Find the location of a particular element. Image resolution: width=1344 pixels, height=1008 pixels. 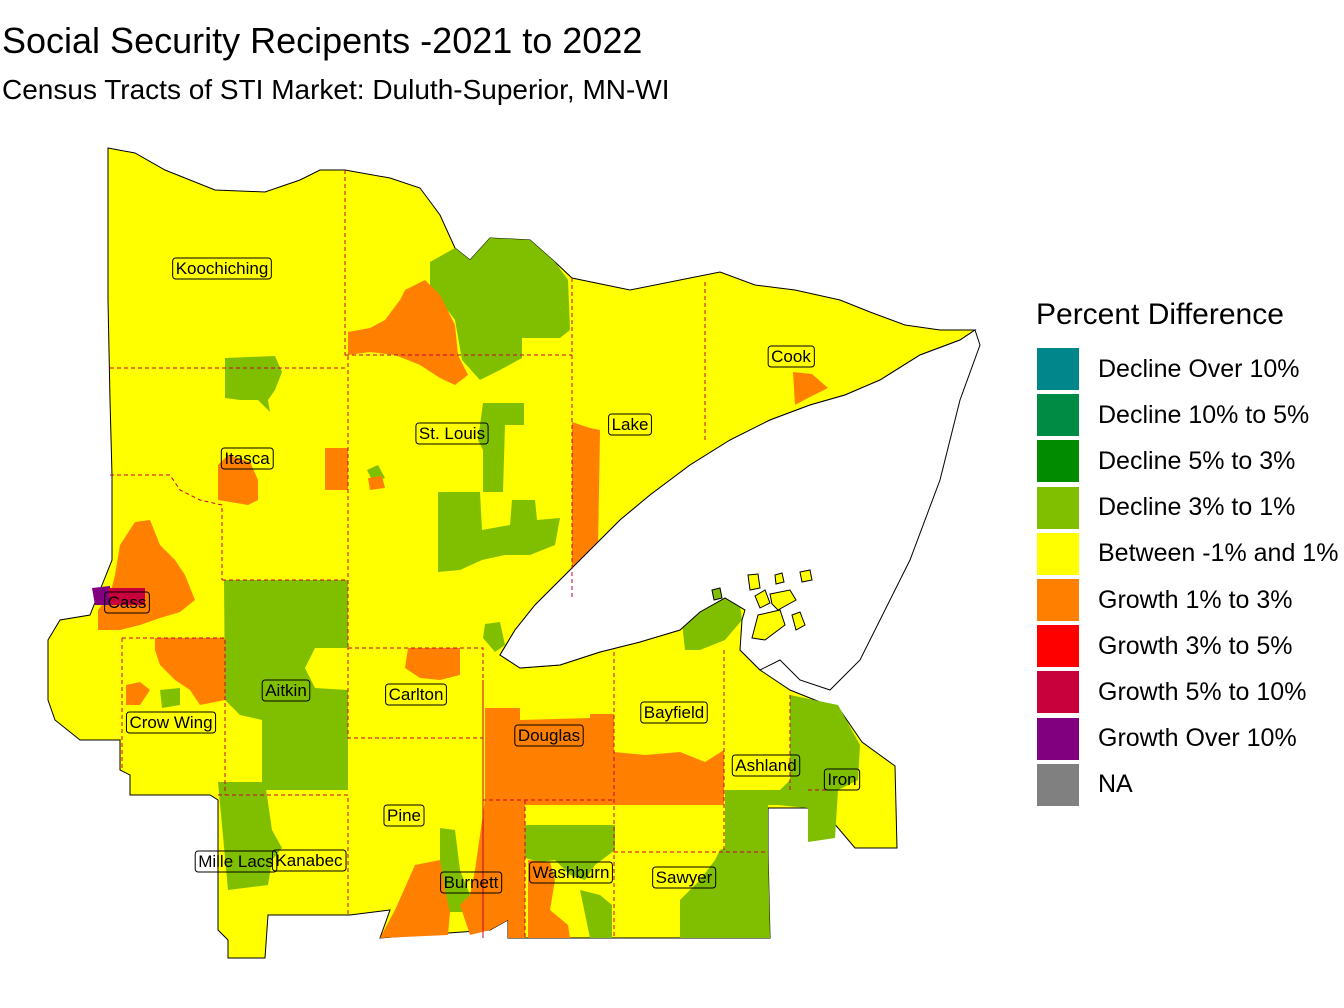

county-label: Kanabec is located at coordinates (309, 860).